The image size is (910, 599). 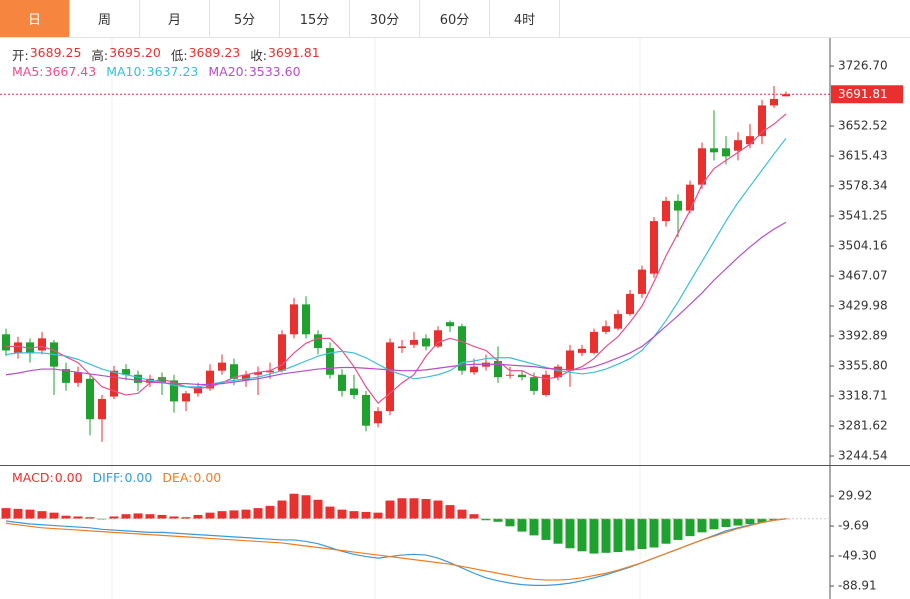 What do you see at coordinates (863, 336) in the screenshot?
I see `y-tick-label: 3392.89` at bounding box center [863, 336].